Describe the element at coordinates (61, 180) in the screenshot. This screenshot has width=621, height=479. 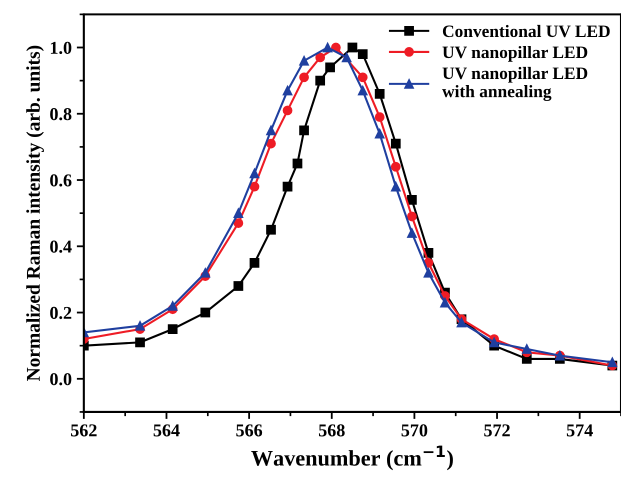
I see `y-tick-label: 0.6` at that location.